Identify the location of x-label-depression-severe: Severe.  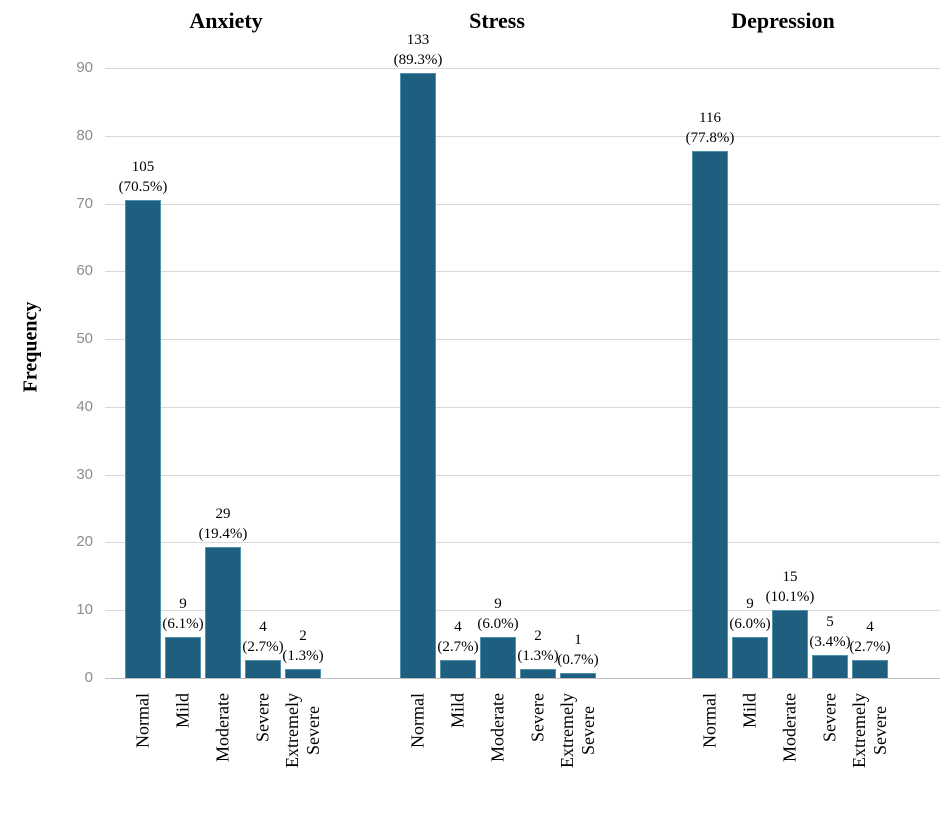
(830, 717).